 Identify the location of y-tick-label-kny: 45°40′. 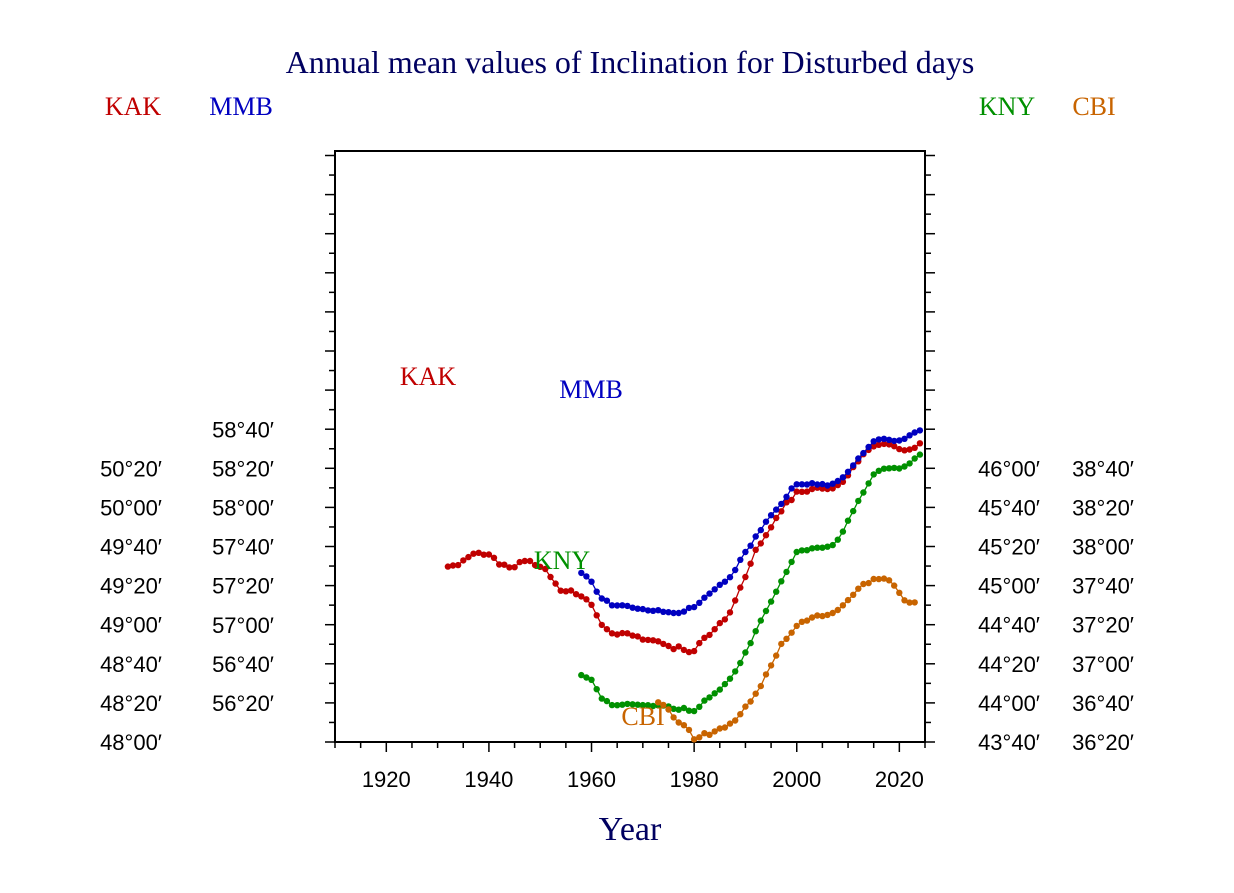
(1009, 507).